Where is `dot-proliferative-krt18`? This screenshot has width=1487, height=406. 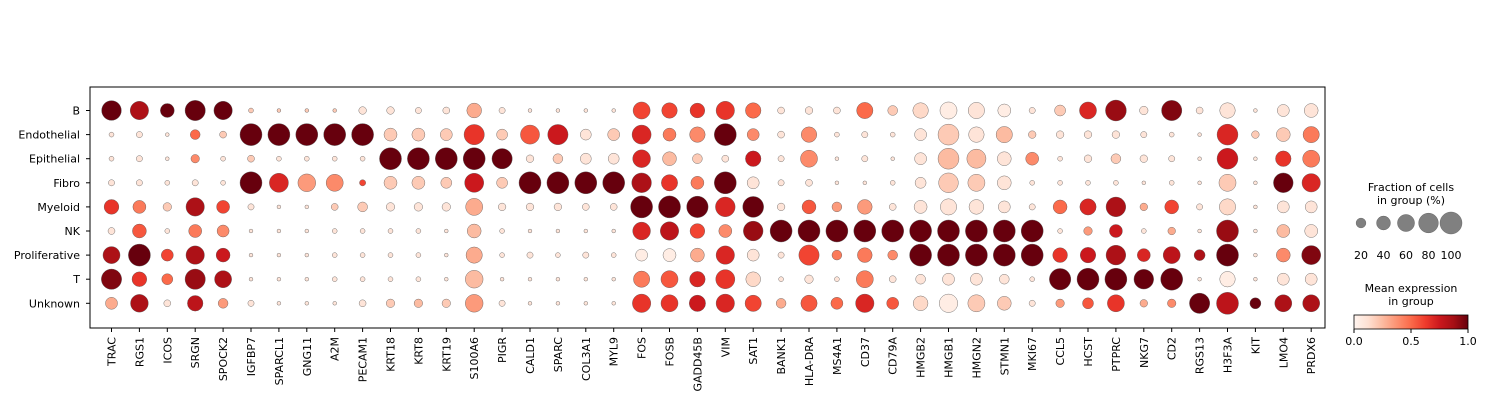 dot-proliferative-krt18 is located at coordinates (390, 255).